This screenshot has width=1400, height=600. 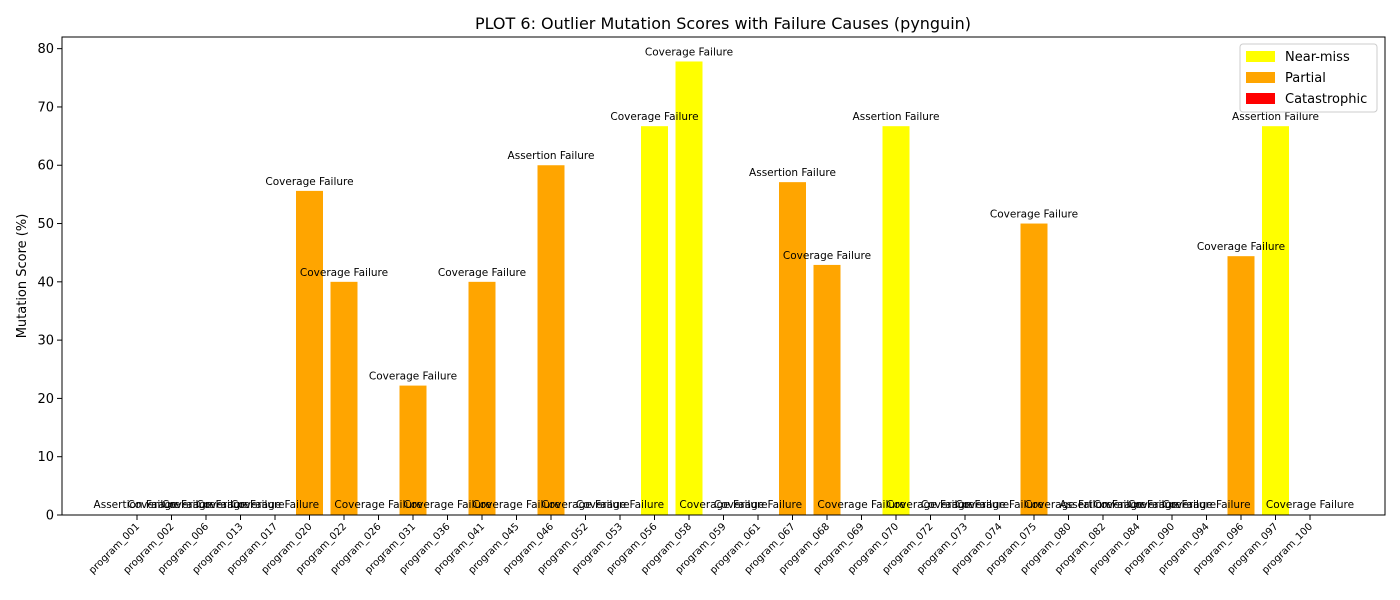 I want to click on y-tick-label: 70, so click(x=45, y=107).